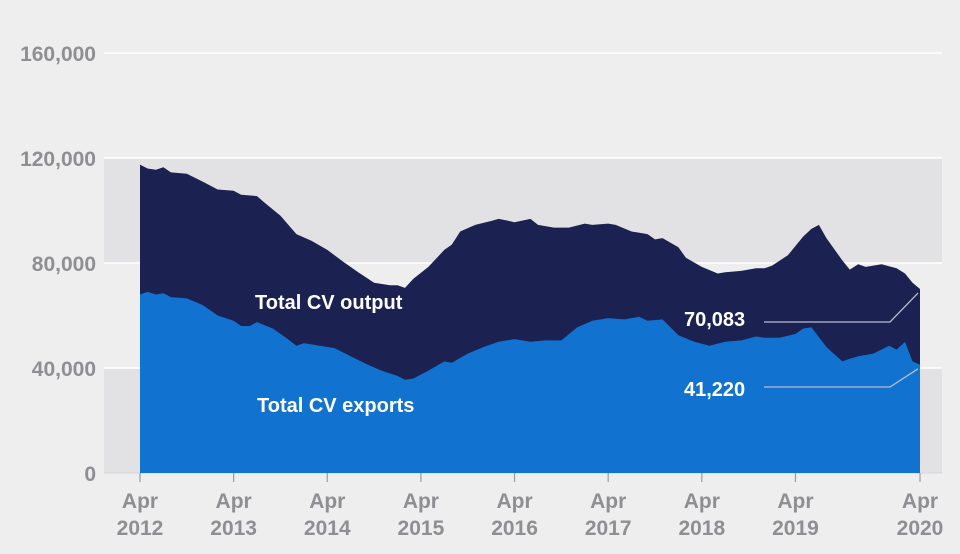 This screenshot has height=554, width=960. Describe the element at coordinates (514, 528) in the screenshot. I see `x-tick-label-year: 2016` at that location.